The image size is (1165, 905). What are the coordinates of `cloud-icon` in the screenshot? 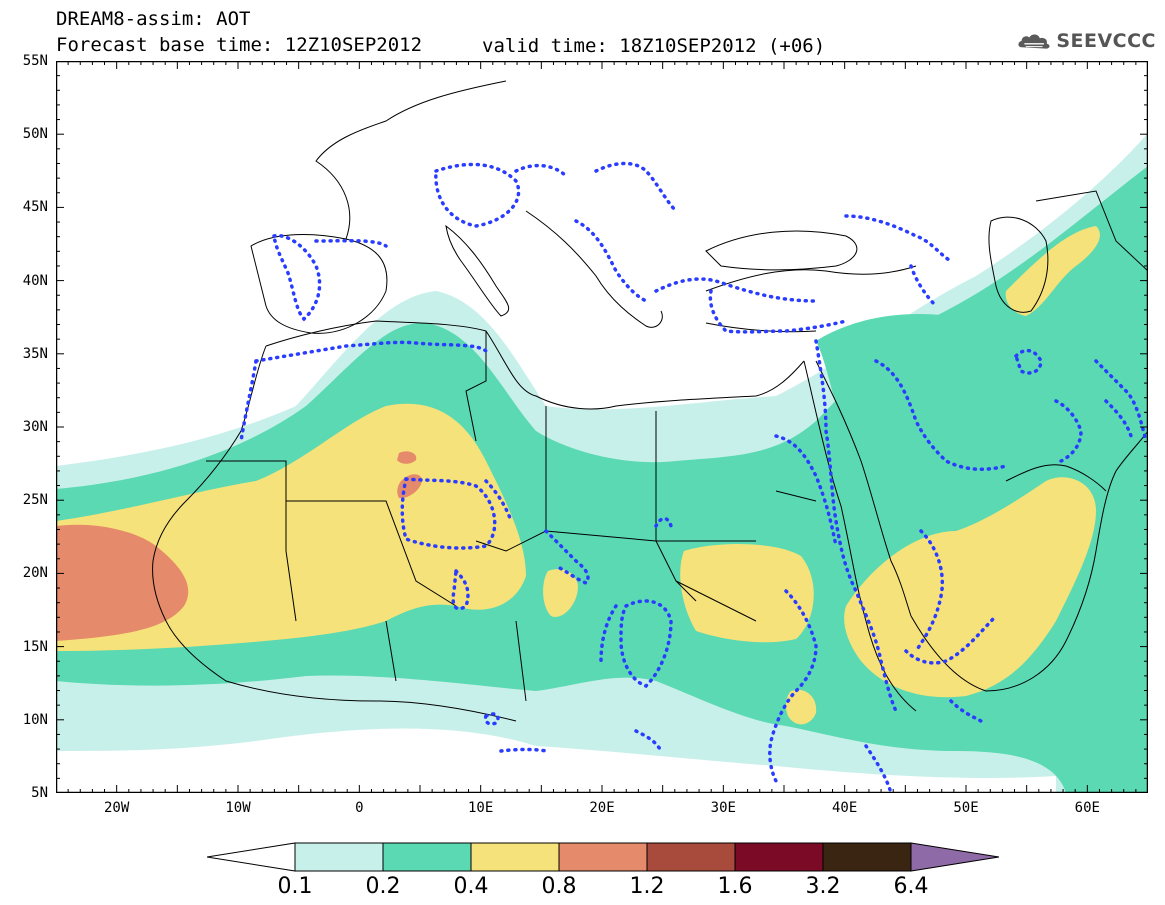 It's located at (1034, 41).